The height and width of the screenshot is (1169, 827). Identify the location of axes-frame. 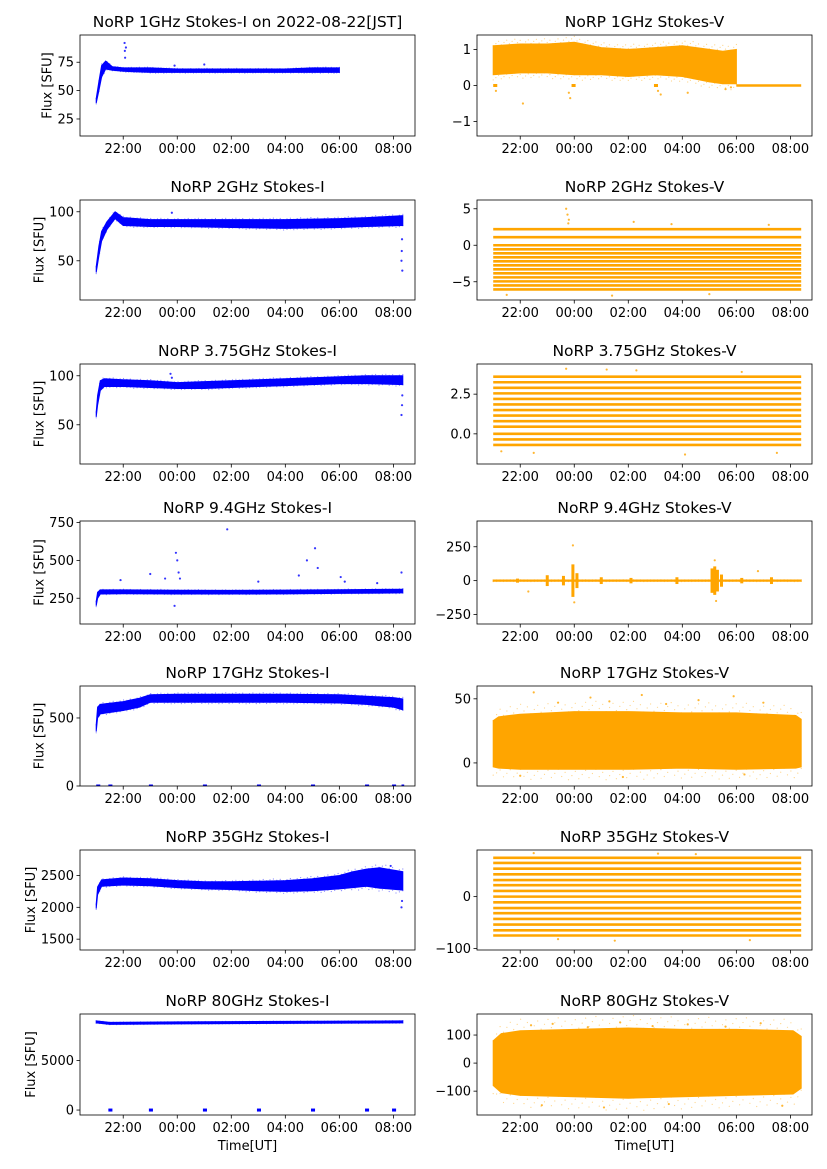
(644, 1064).